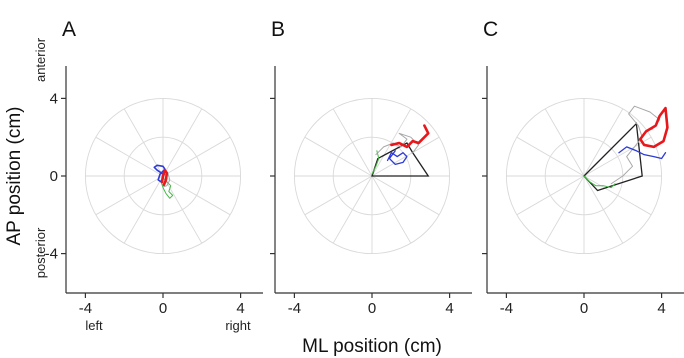 The image size is (684, 358). Describe the element at coordinates (54, 98) in the screenshot. I see `y-tick-label: 4` at that location.